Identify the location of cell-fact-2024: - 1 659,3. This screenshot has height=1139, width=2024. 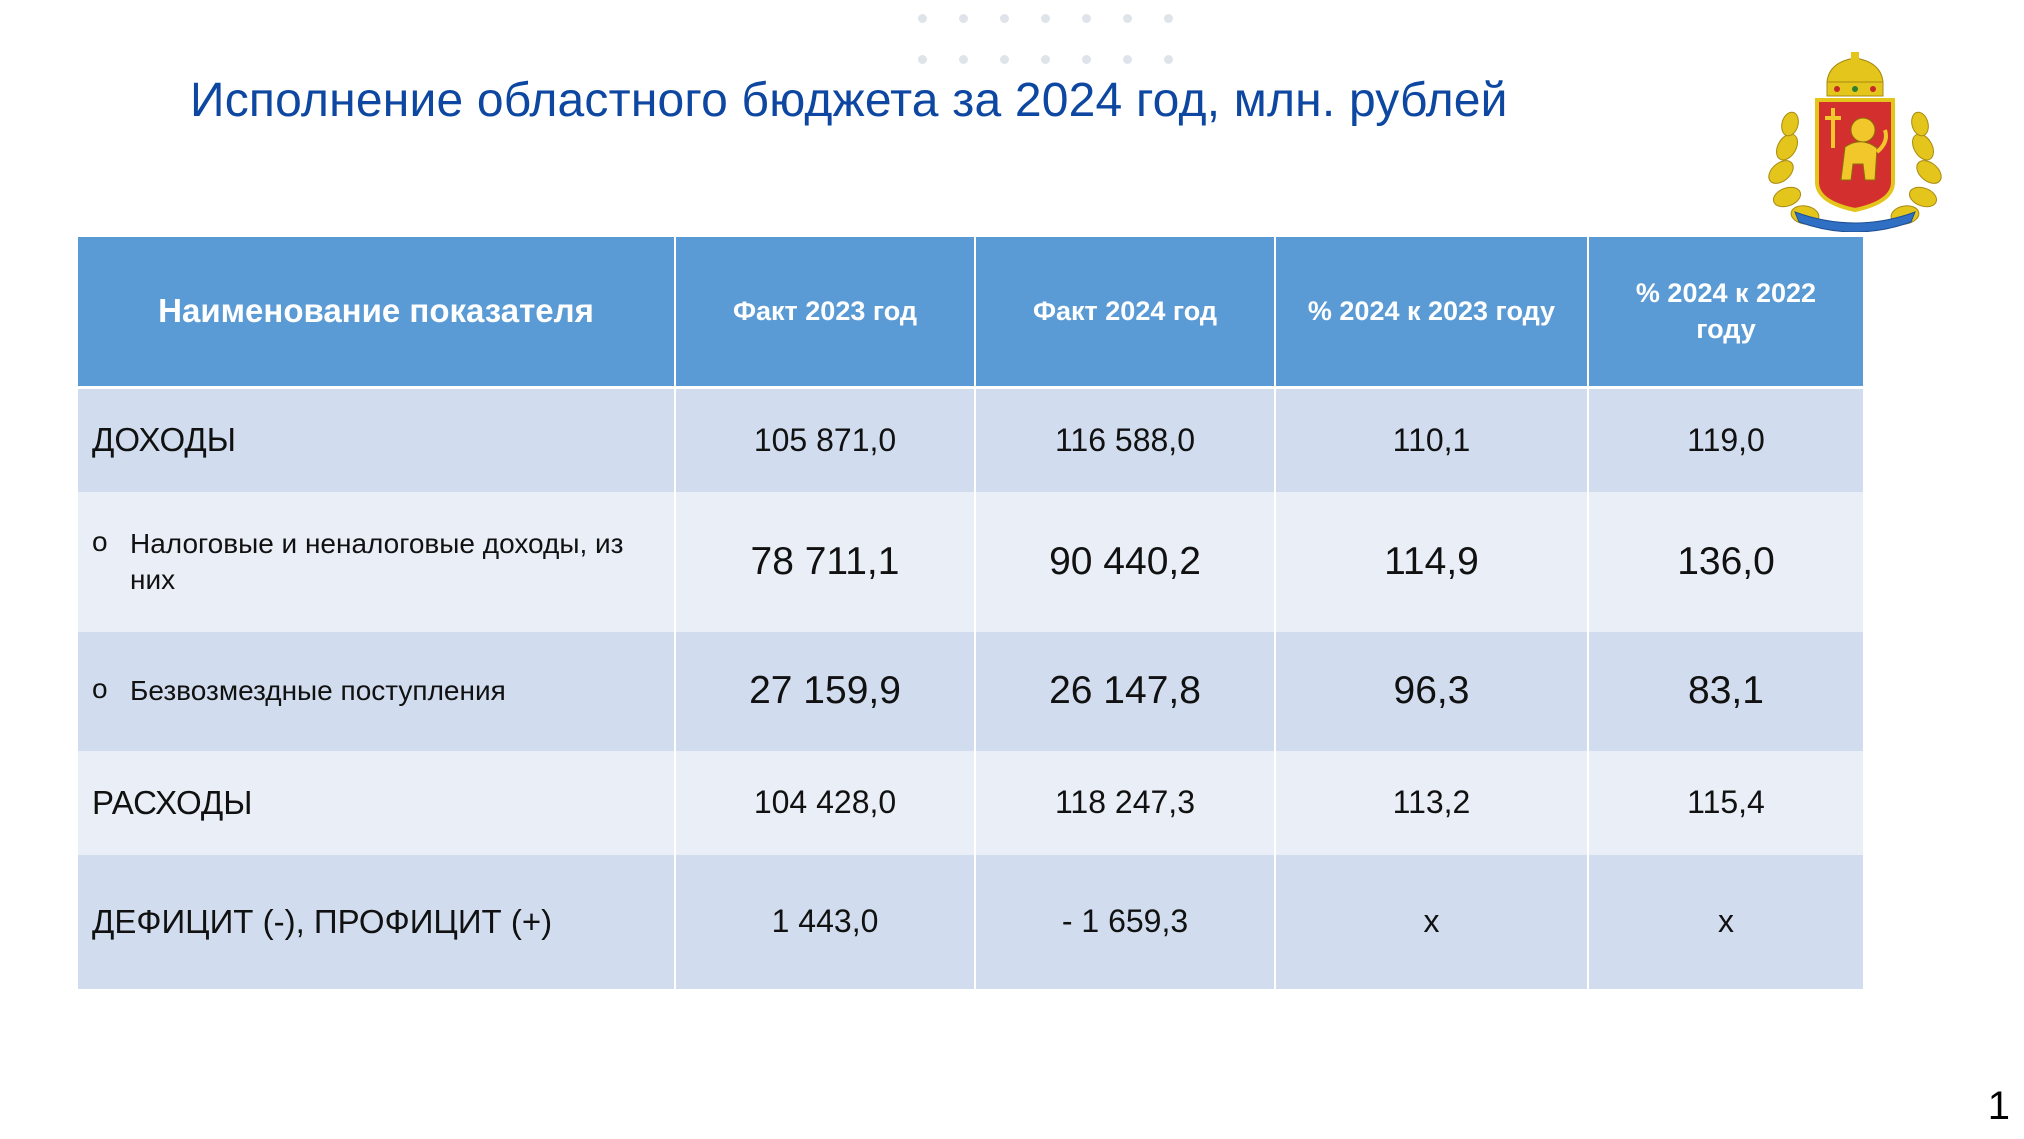
(1125, 921).